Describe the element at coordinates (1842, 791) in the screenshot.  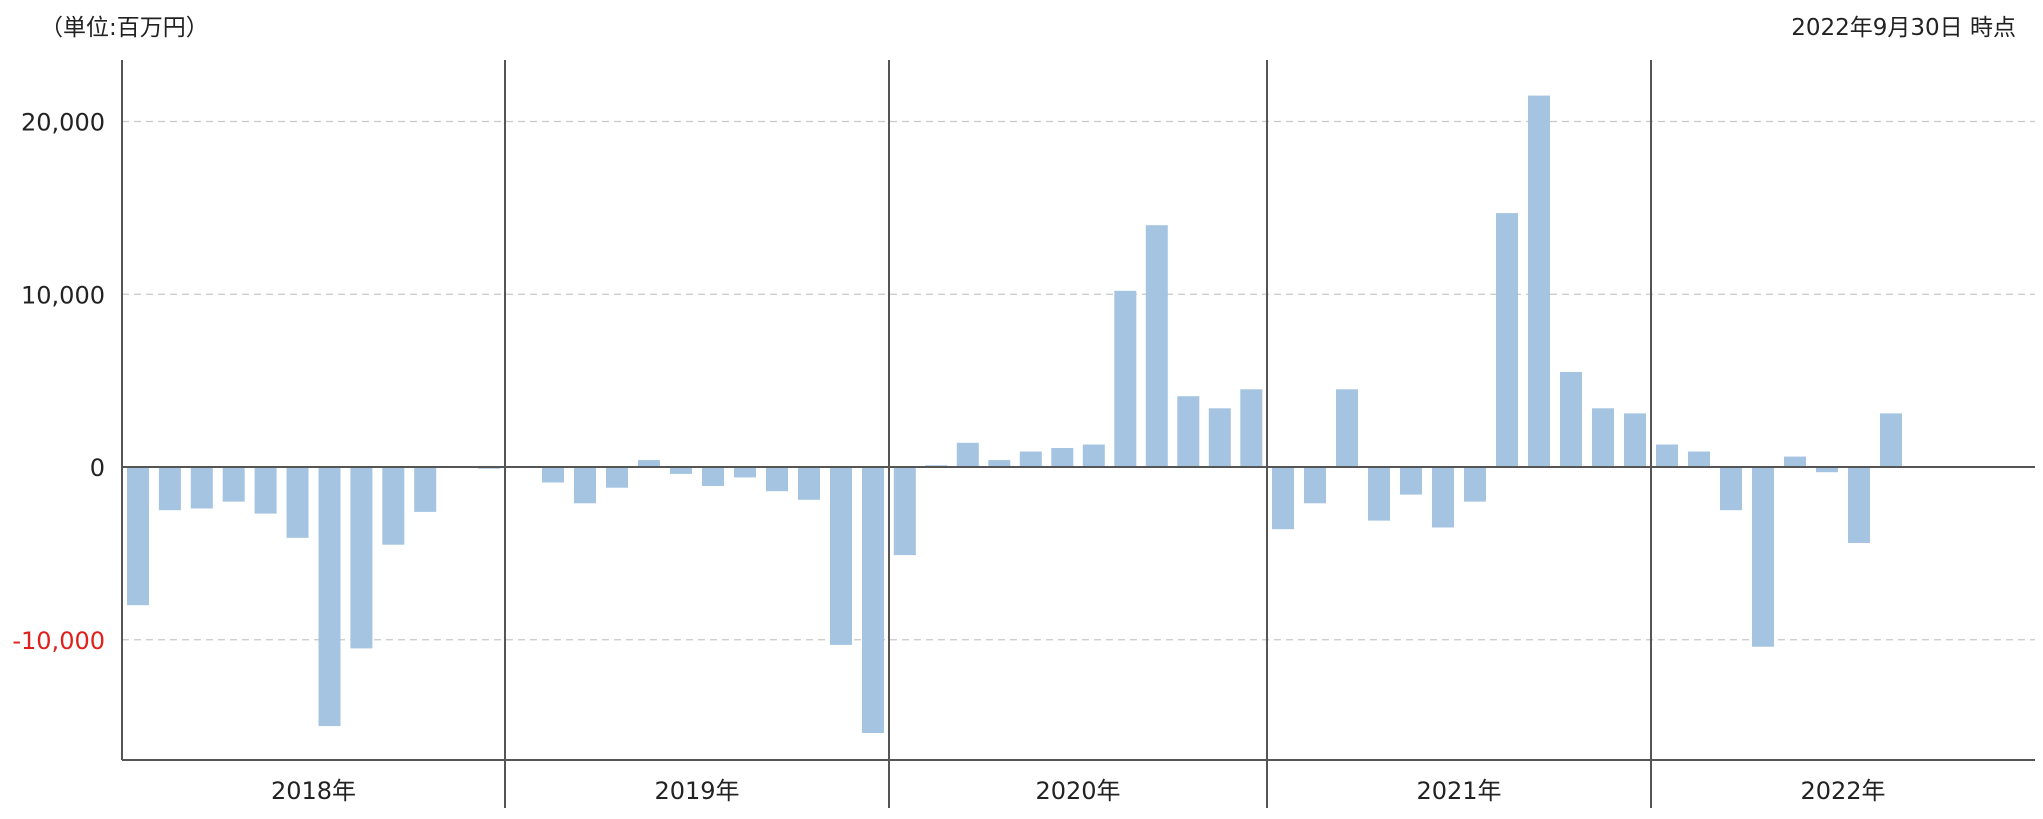
I see `x-tick-label: 2022年` at that location.